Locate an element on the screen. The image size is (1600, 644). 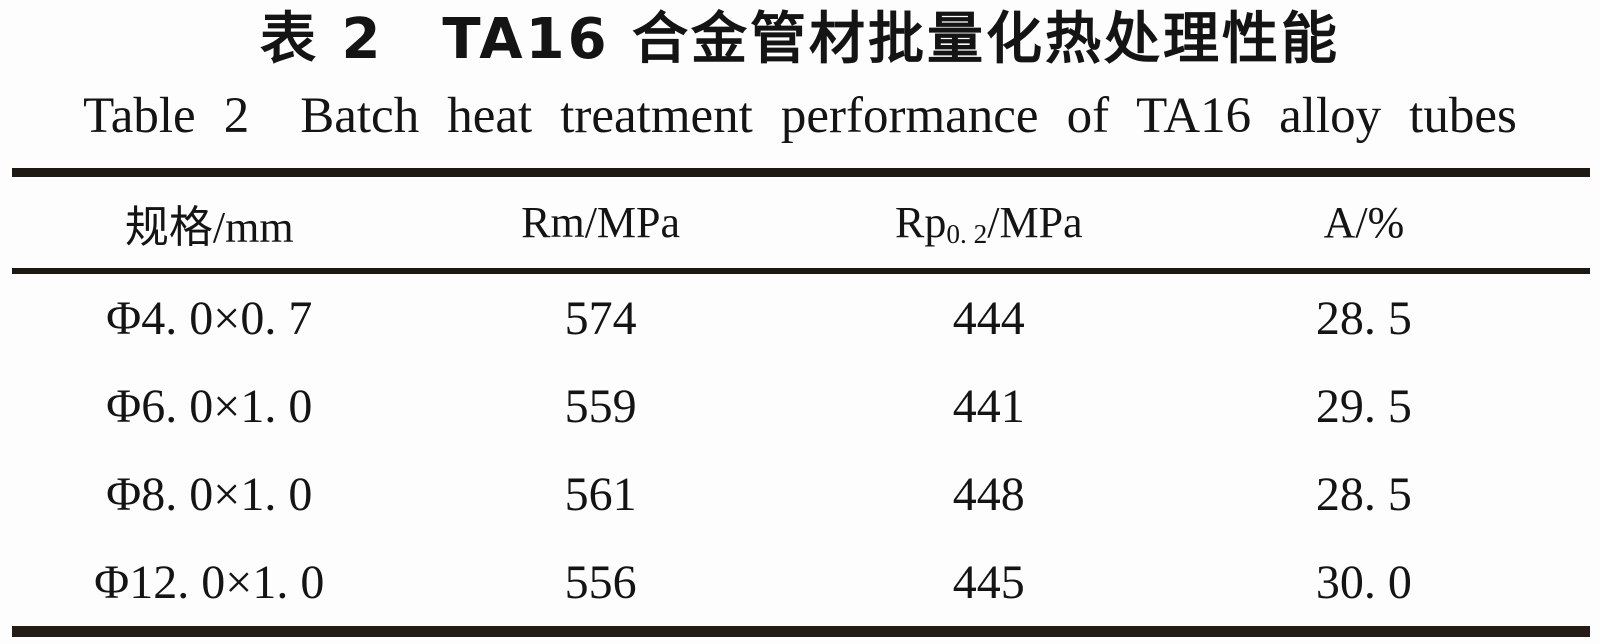
spec-cell: Φ6. 0×1. 0 is located at coordinates (209, 406).